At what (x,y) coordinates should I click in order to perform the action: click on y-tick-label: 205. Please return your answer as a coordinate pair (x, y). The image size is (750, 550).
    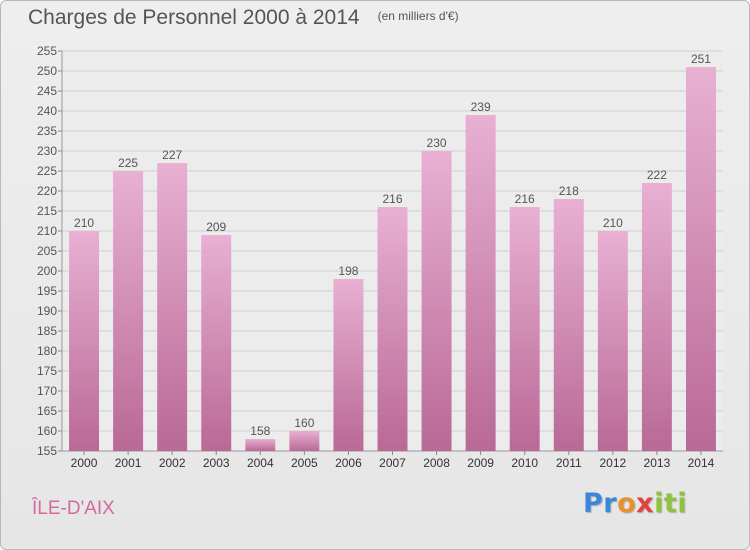
    Looking at the image, I should click on (47, 251).